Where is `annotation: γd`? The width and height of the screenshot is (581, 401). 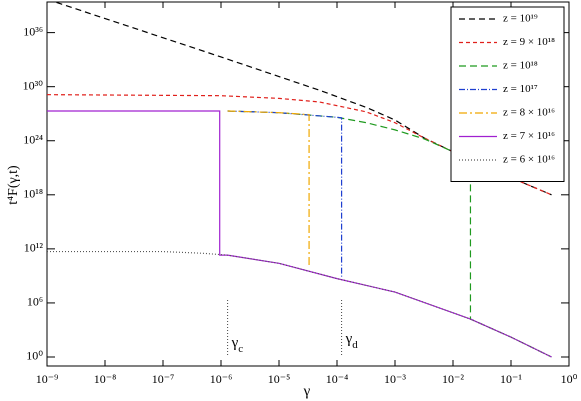
annotation: γd is located at coordinates (352, 340).